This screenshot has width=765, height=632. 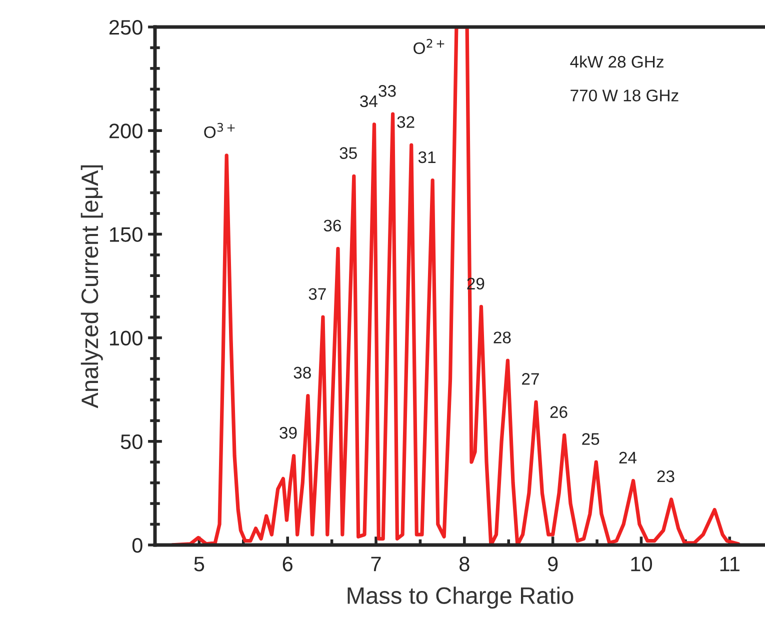 What do you see at coordinates (332, 226) in the screenshot?
I see `annotation: 36` at bounding box center [332, 226].